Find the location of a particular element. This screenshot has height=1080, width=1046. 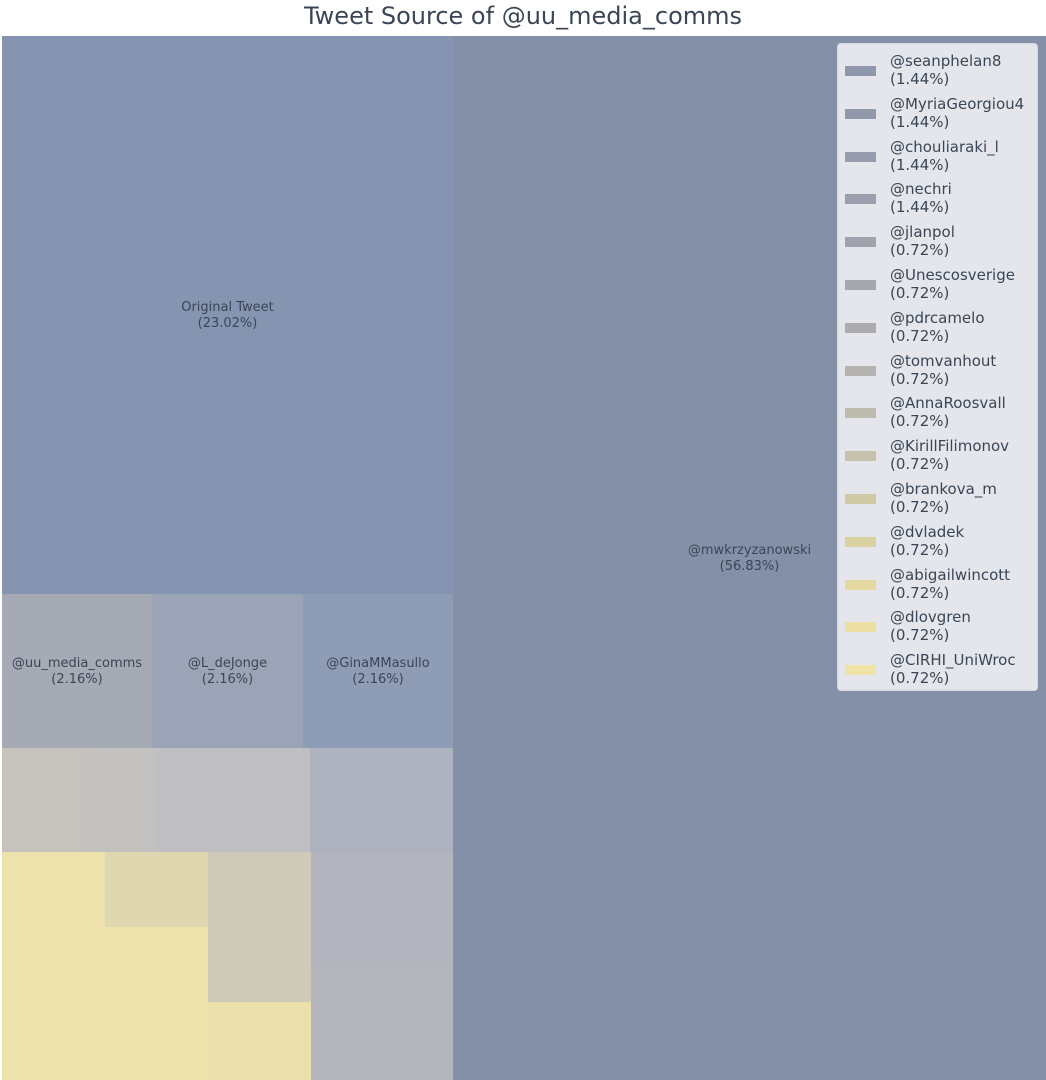

tile-label: @mwkrzyzanowski is located at coordinates (749, 550).